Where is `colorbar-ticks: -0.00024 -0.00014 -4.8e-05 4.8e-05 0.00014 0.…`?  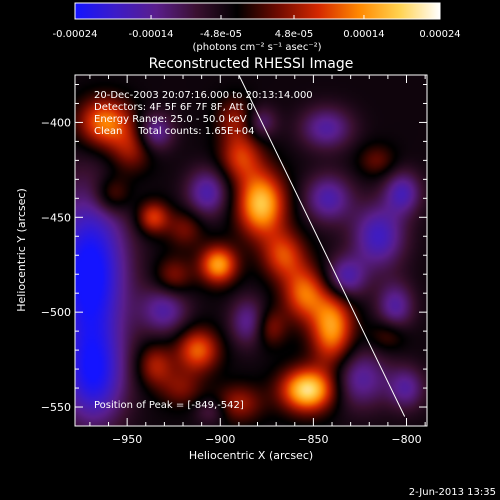 colorbar-ticks: -0.00024 -0.00014 -4.8e-05 4.8e-05 0.00014 0.… is located at coordinates (257, 27).